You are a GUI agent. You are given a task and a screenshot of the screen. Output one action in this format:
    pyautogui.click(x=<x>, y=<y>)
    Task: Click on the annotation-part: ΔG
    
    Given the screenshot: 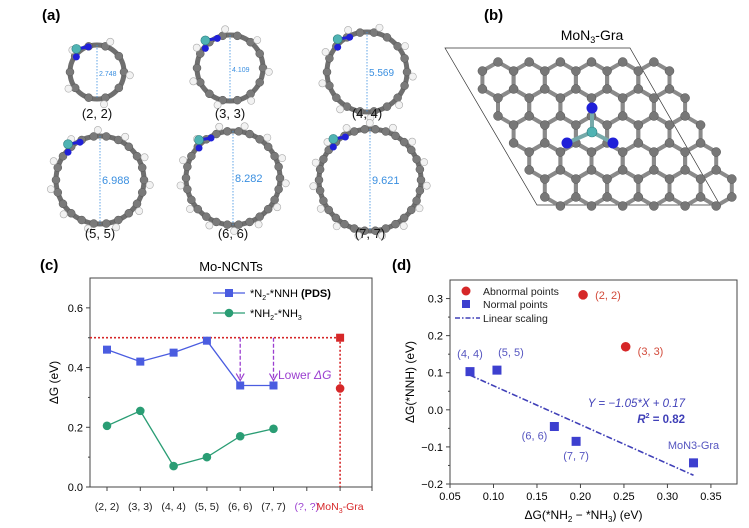 What is the action you would take?
    pyautogui.click(x=322, y=375)
    